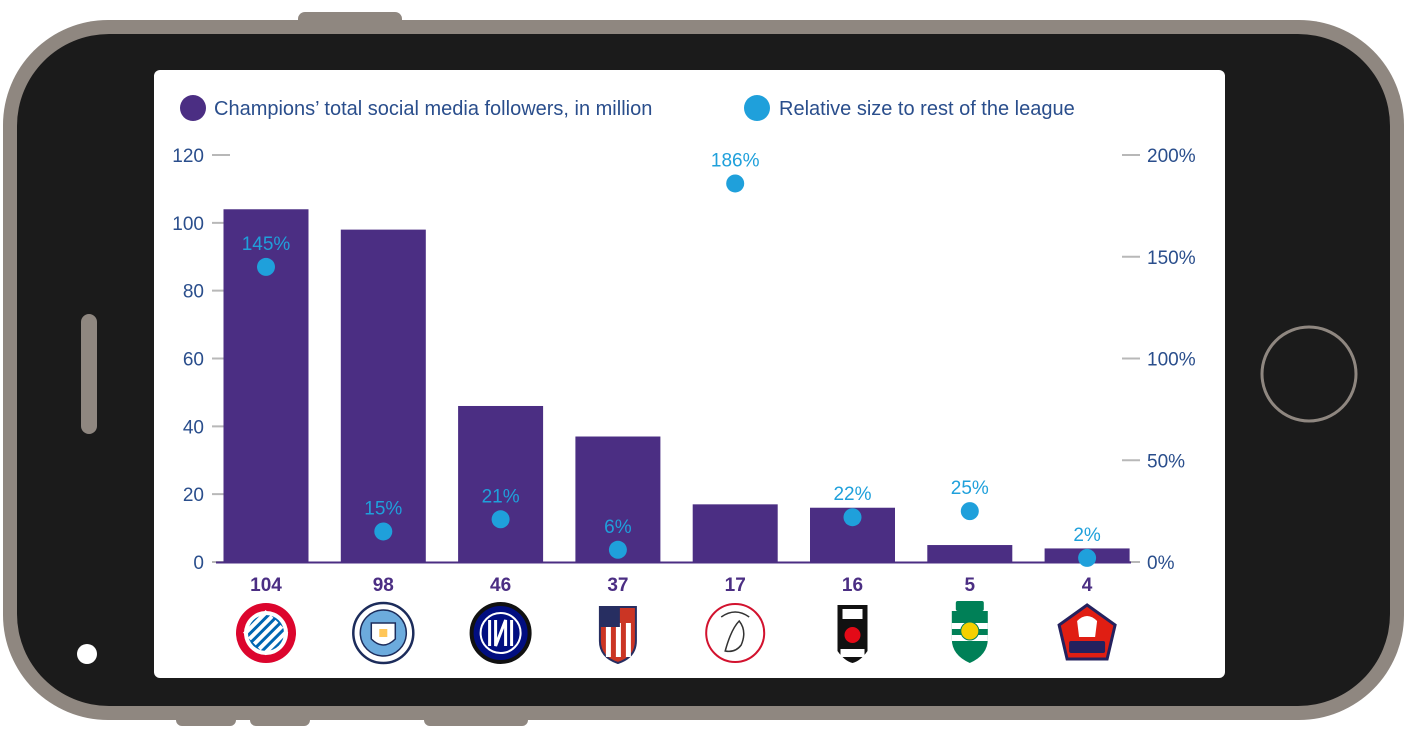 Image resolution: width=1409 pixels, height=729 pixels. What do you see at coordinates (500, 585) in the screenshot?
I see `followers-value-label: 46` at bounding box center [500, 585].